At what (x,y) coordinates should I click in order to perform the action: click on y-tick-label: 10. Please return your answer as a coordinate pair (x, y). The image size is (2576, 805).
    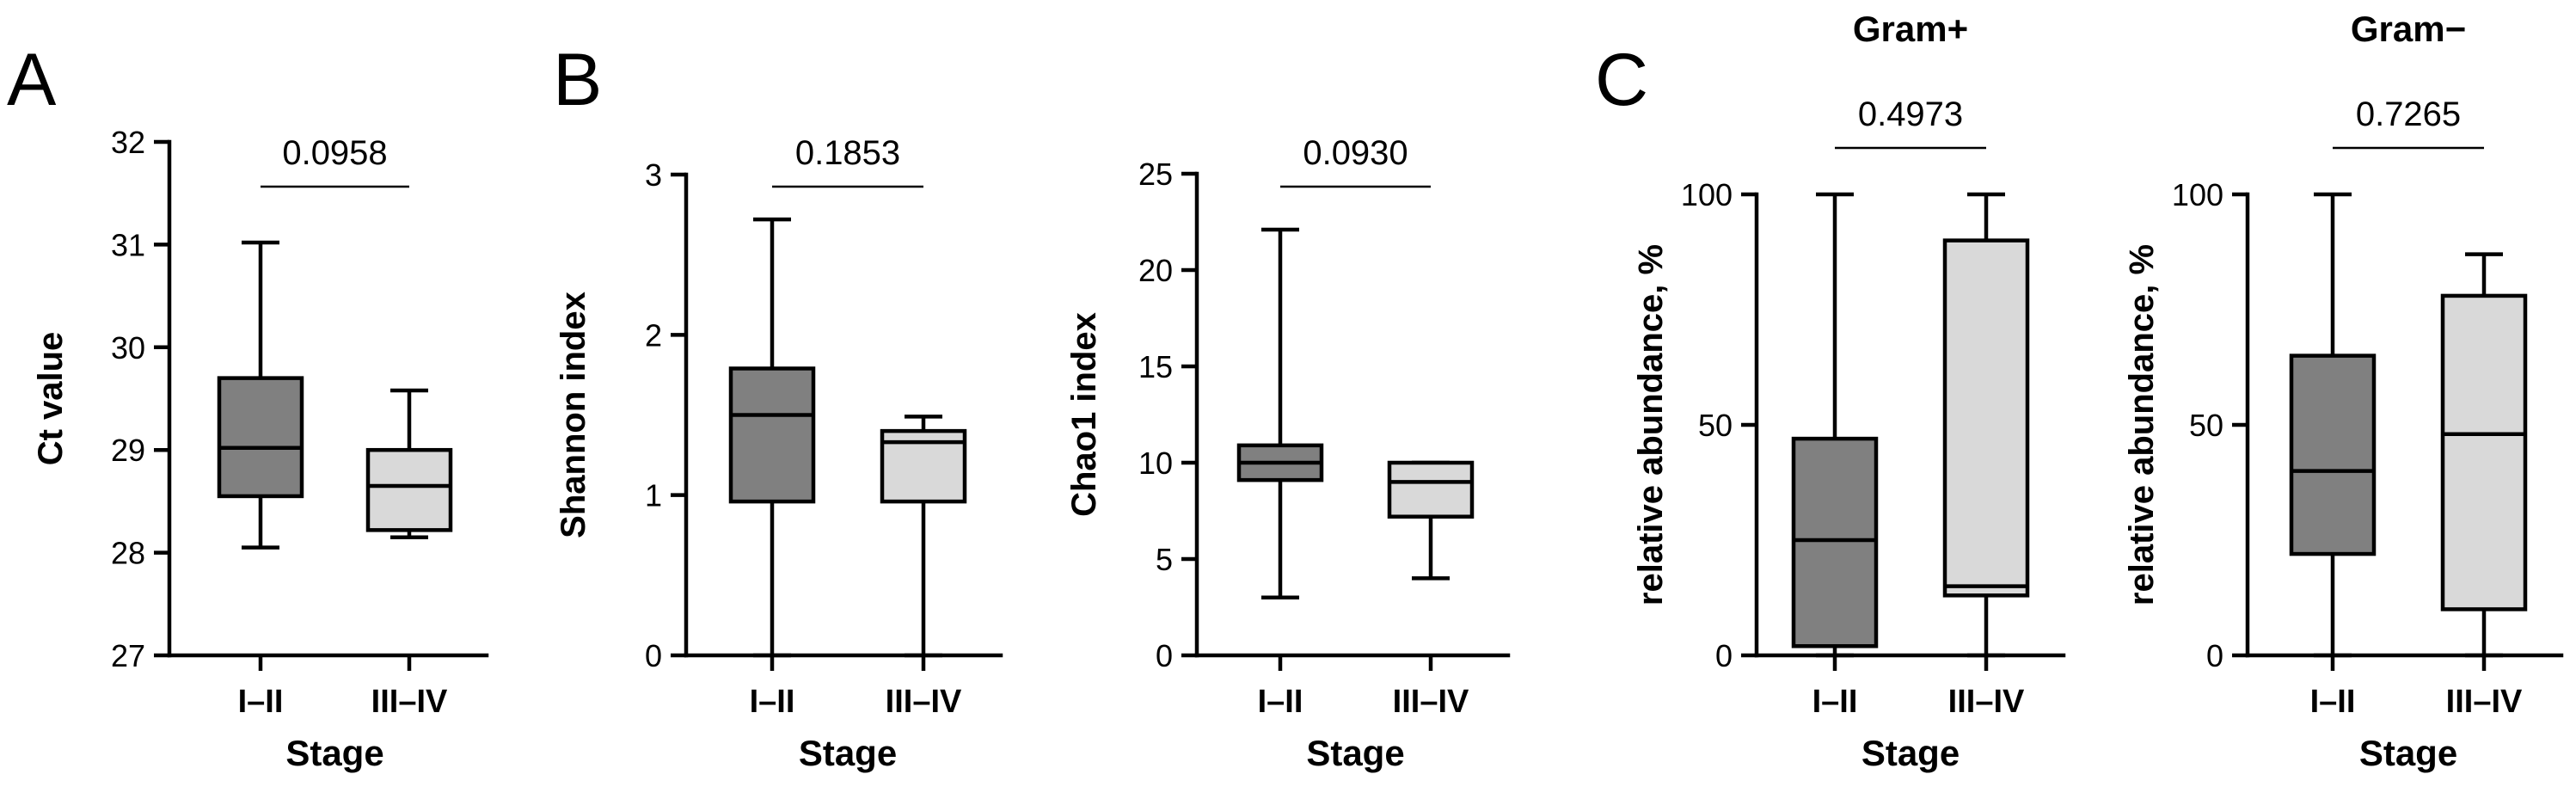
    Looking at the image, I should click on (1155, 464).